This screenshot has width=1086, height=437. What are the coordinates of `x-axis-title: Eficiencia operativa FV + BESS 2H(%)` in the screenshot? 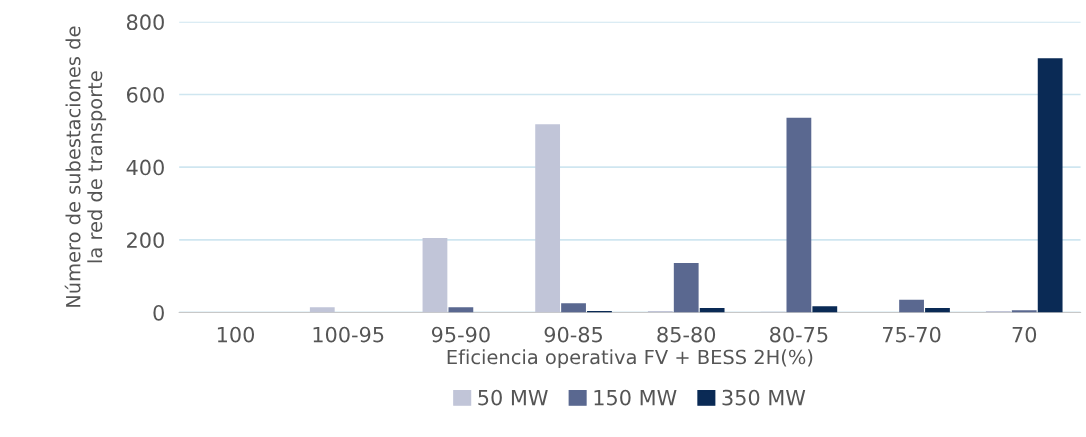 It's located at (630, 359).